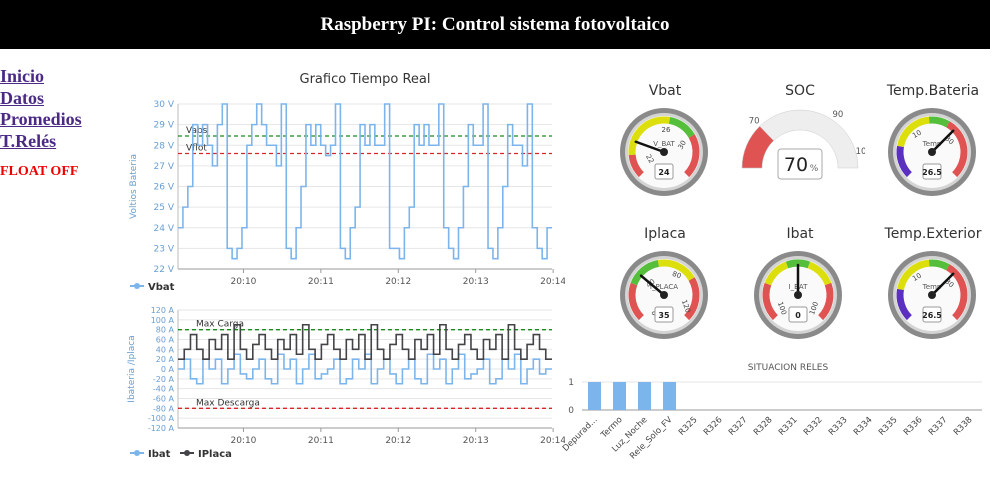 This screenshot has height=496, width=1000. What do you see at coordinates (161, 428) in the screenshot?
I see `y-tick-label: -120 A` at bounding box center [161, 428].